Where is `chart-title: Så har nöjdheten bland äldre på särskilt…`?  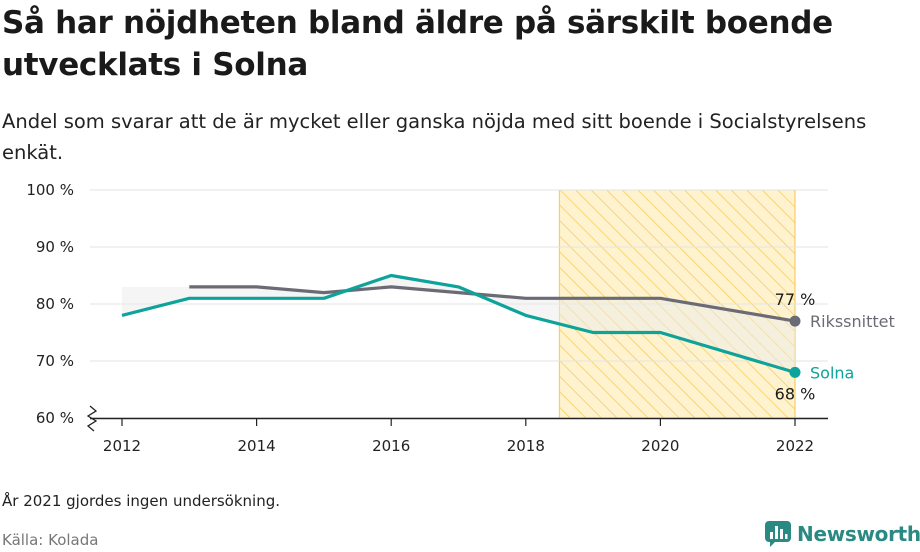 chart-title: Så har nöjdheten bland äldre på särskilt… is located at coordinates (417, 44).